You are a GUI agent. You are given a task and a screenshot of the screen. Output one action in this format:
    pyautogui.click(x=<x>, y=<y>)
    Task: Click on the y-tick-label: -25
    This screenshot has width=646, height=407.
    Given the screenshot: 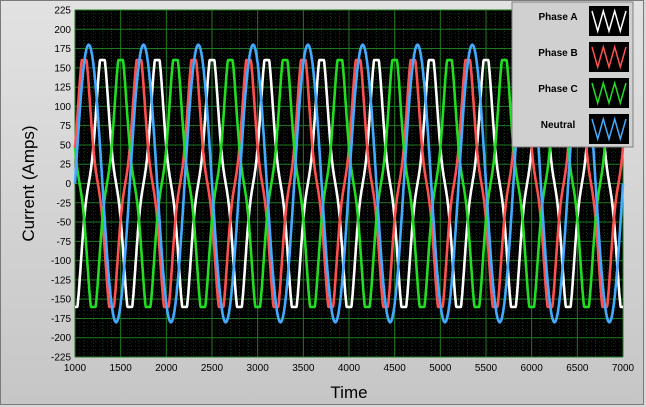 What is the action you would take?
    pyautogui.click(x=64, y=203)
    